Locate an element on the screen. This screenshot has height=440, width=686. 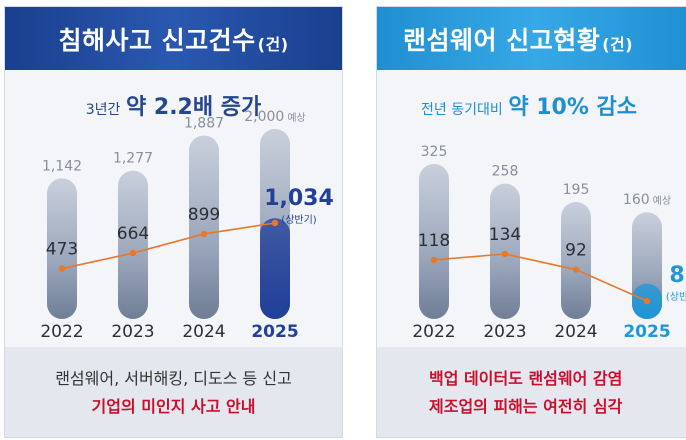
value-label-2024: 92 is located at coordinates (576, 251).